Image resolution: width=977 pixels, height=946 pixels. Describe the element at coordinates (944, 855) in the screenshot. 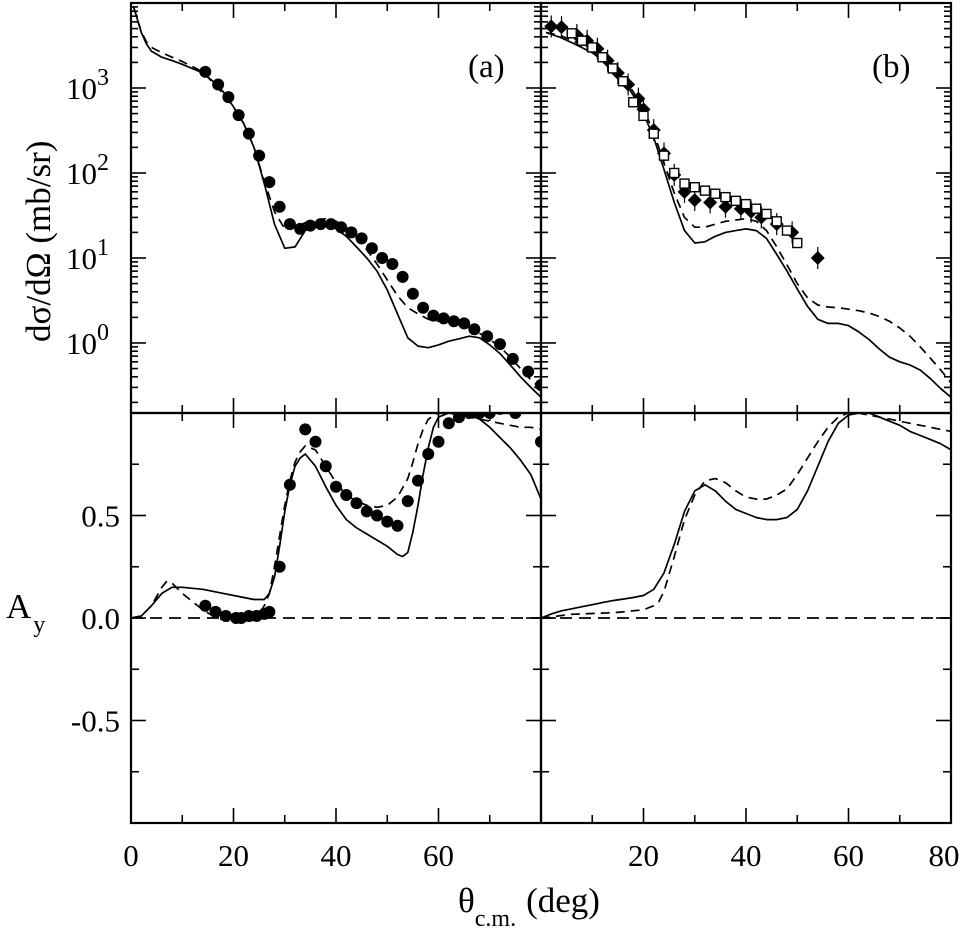

I see `x-tick-label-b-bottom-3: 80` at that location.